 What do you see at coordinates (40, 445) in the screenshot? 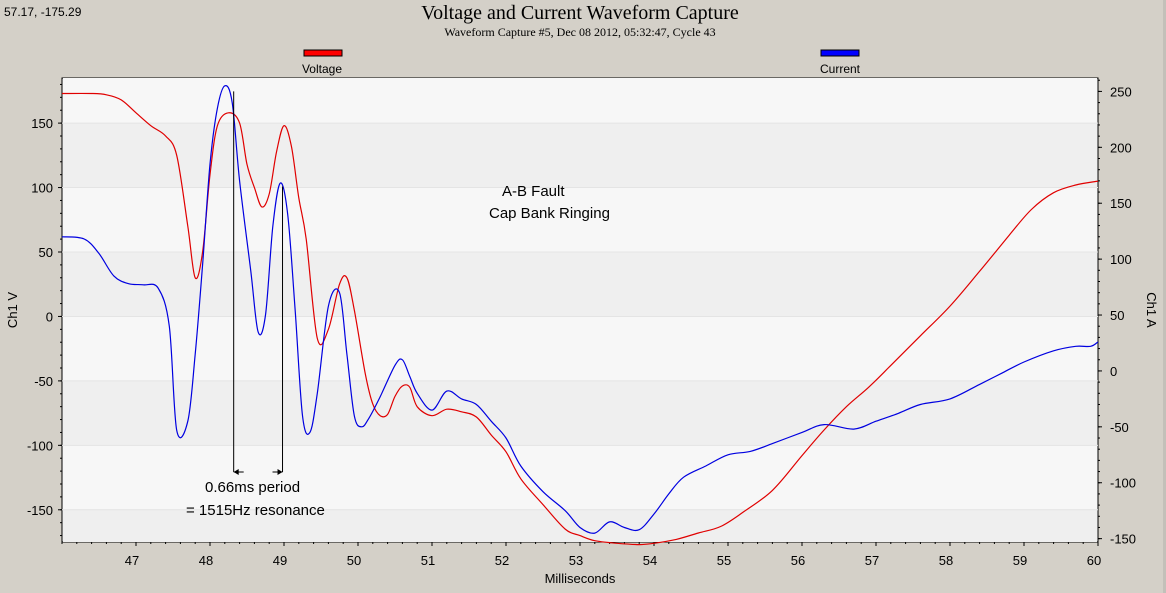
I see `left-y-tick-label: -100` at bounding box center [40, 445].